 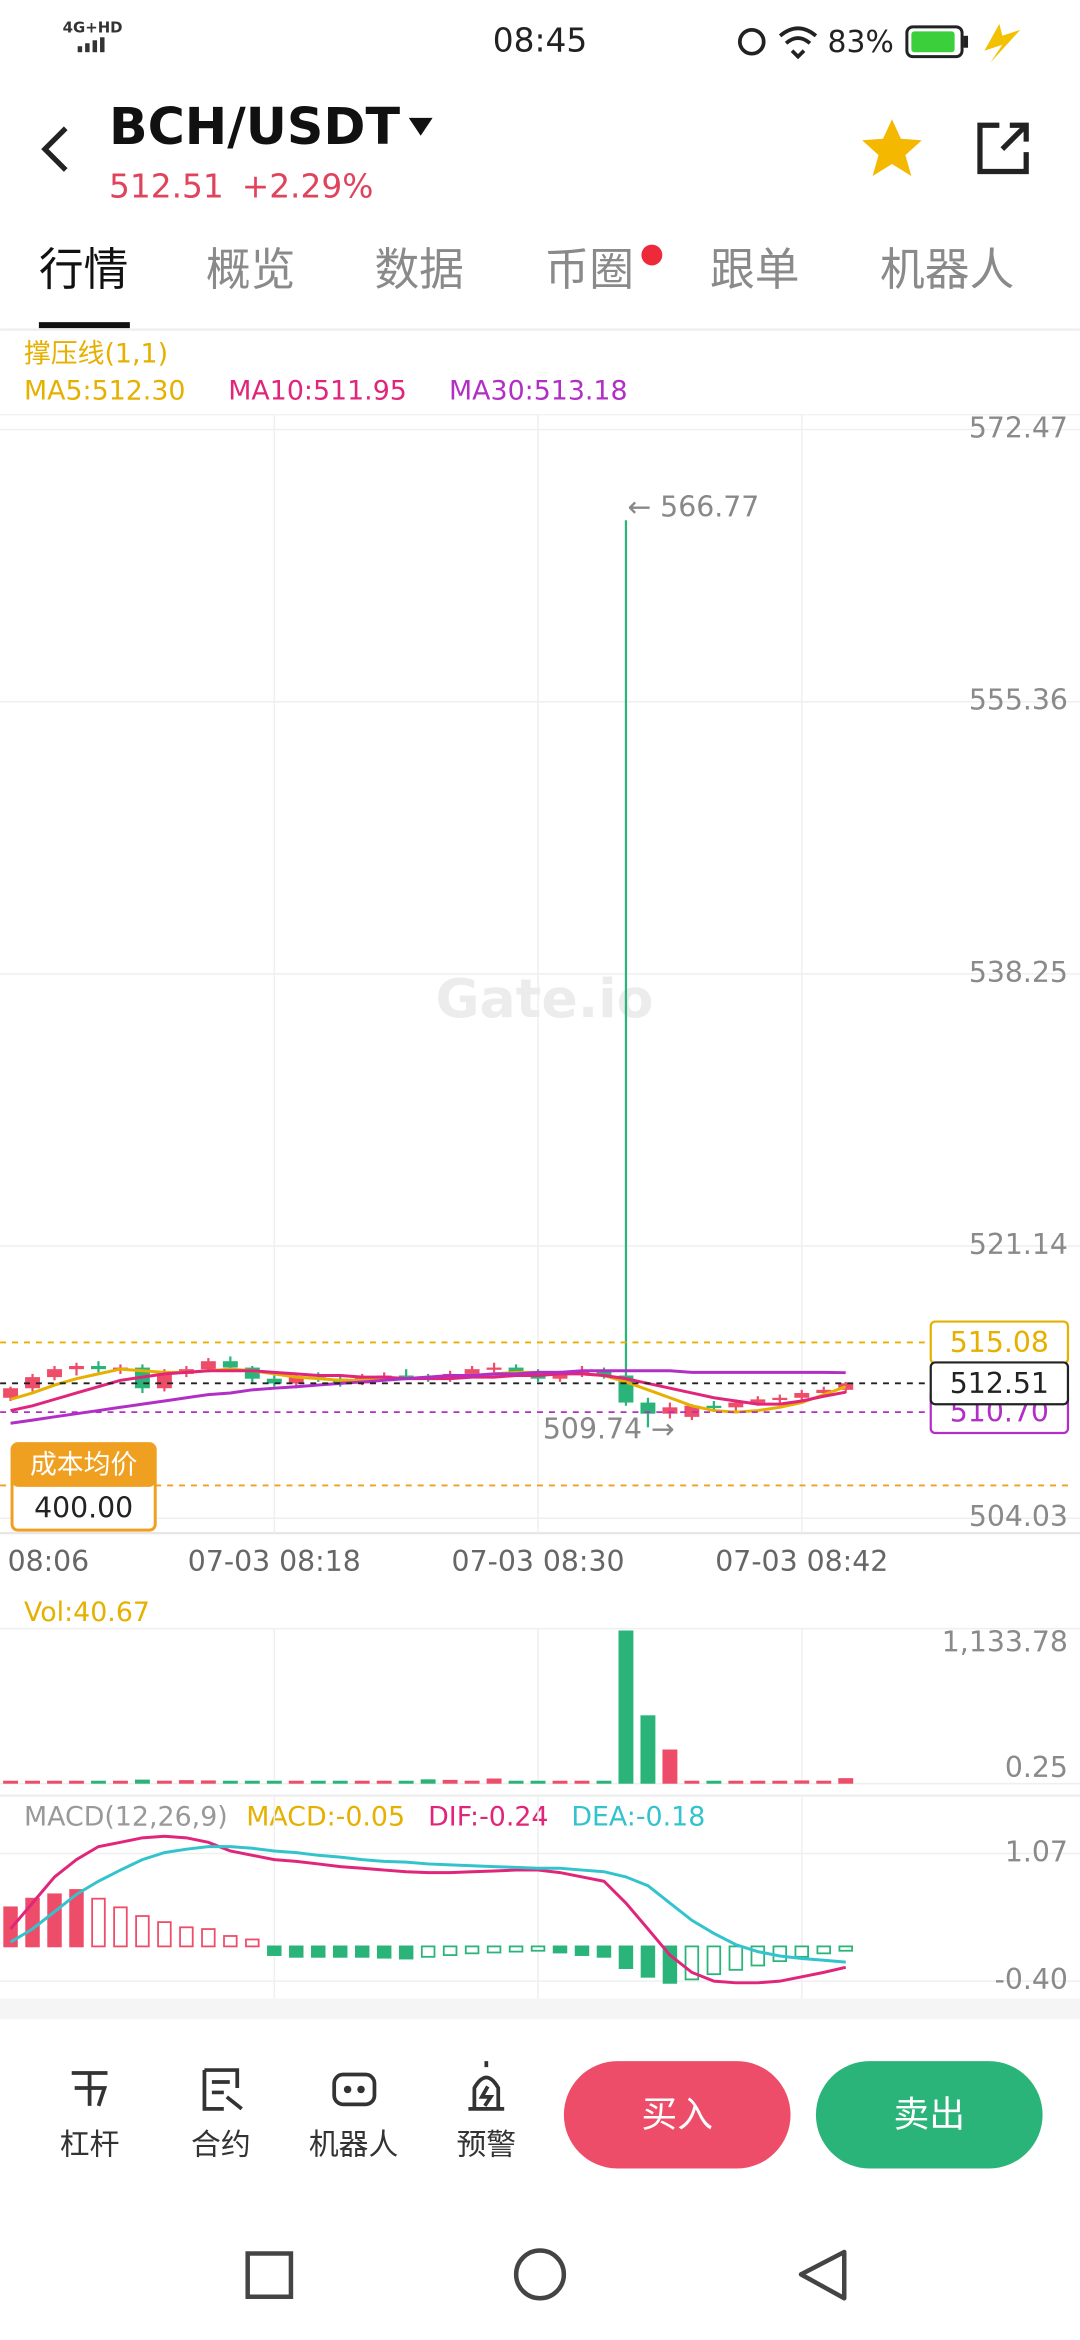 What do you see at coordinates (308, 186) in the screenshot?
I see `price-change: +2.29%` at bounding box center [308, 186].